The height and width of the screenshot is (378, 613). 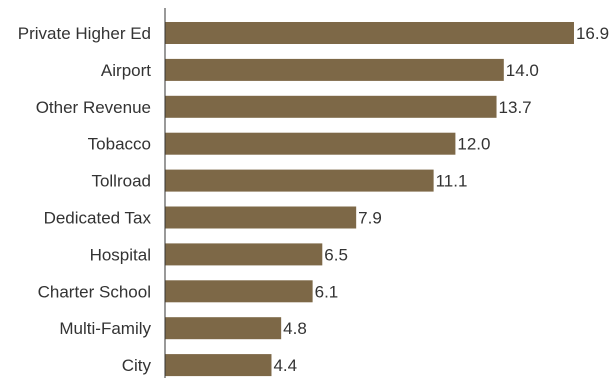 I want to click on value-label-7: 6.1, so click(x=327, y=291).